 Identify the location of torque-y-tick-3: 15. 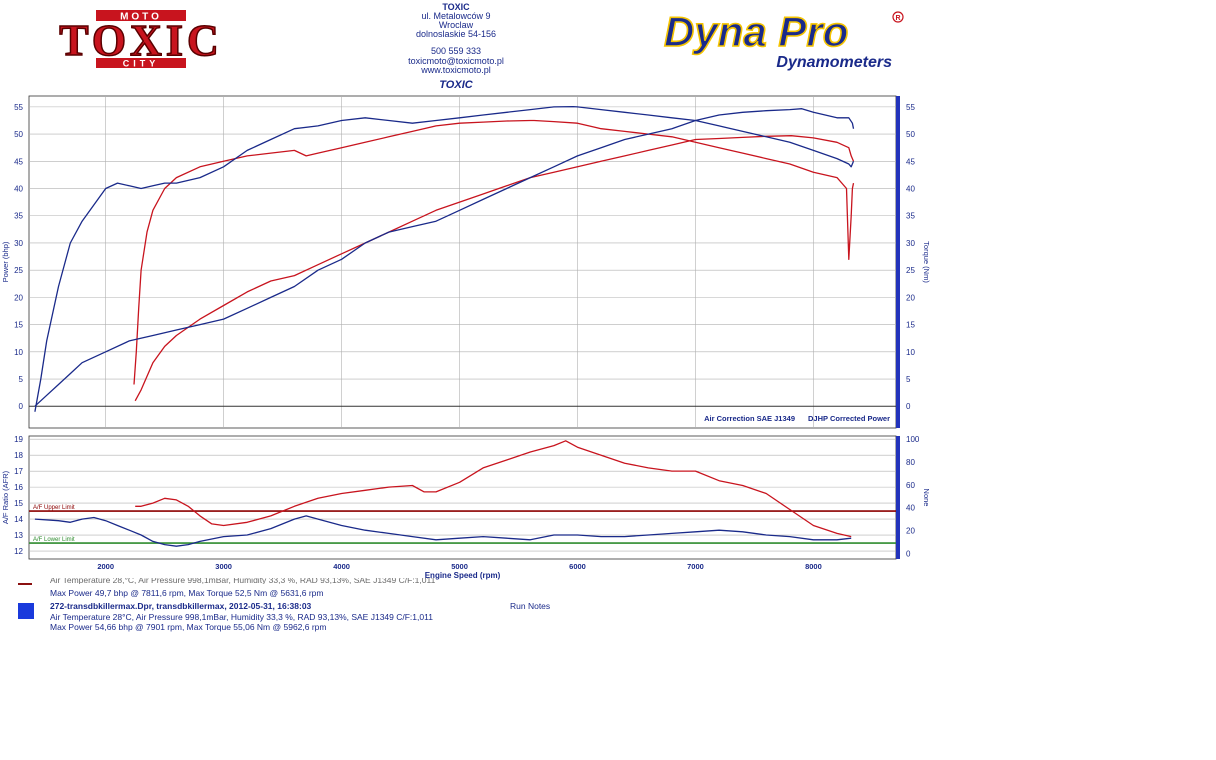
(910, 325).